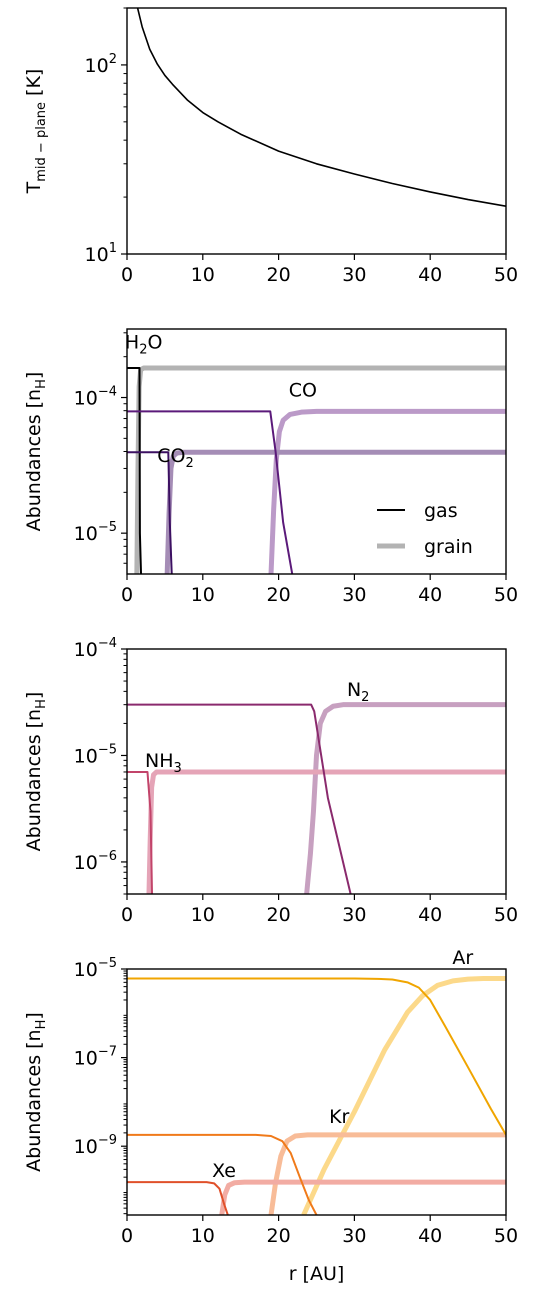 The image size is (535, 1289). What do you see at coordinates (462, 958) in the screenshot?
I see `series-label: Ar` at bounding box center [462, 958].